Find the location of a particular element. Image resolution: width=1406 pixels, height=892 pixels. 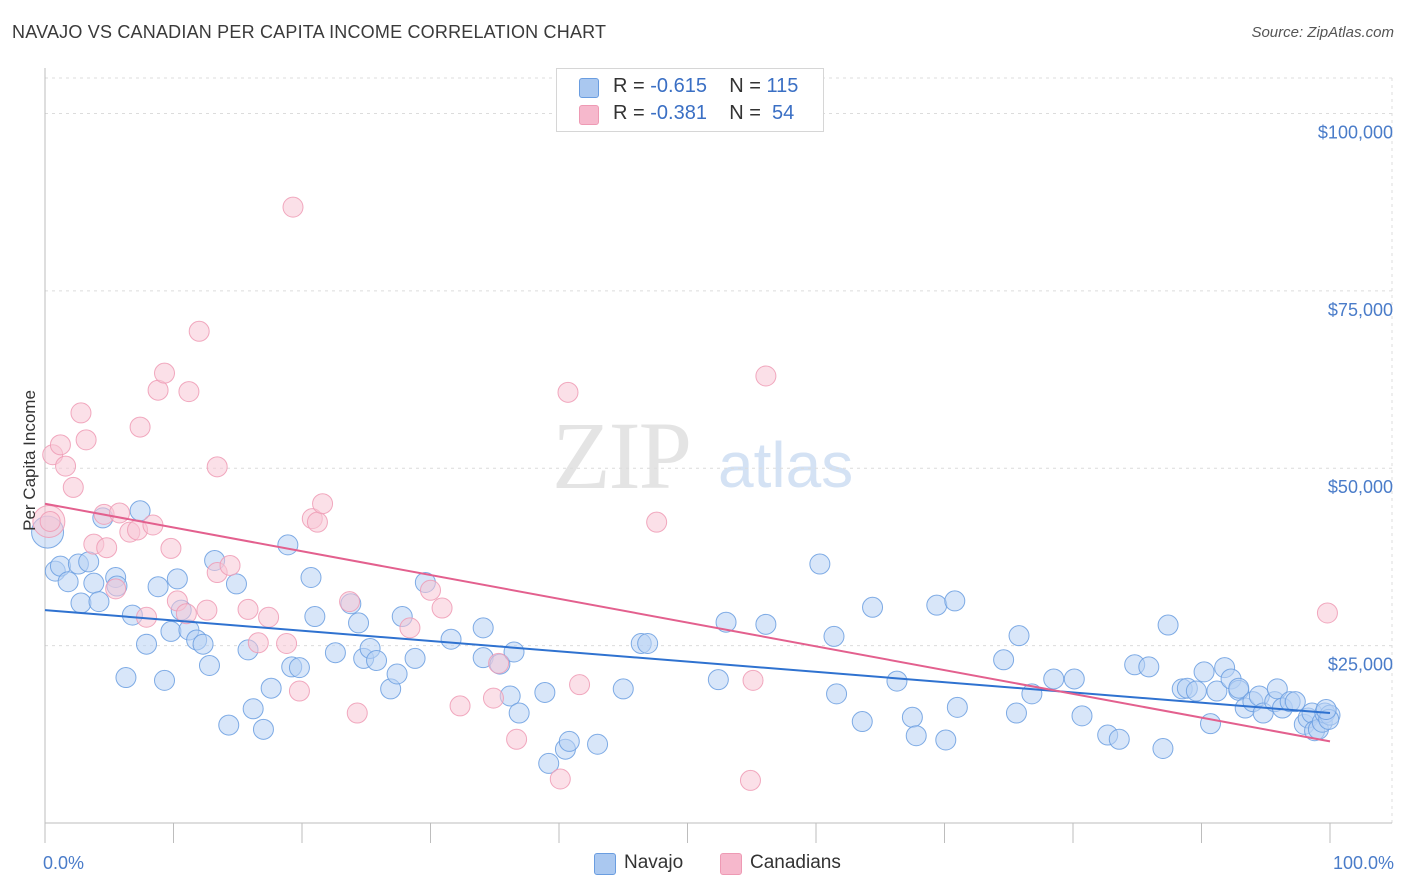

y-tick-label: $50,000 is located at coordinates (1360, 487).